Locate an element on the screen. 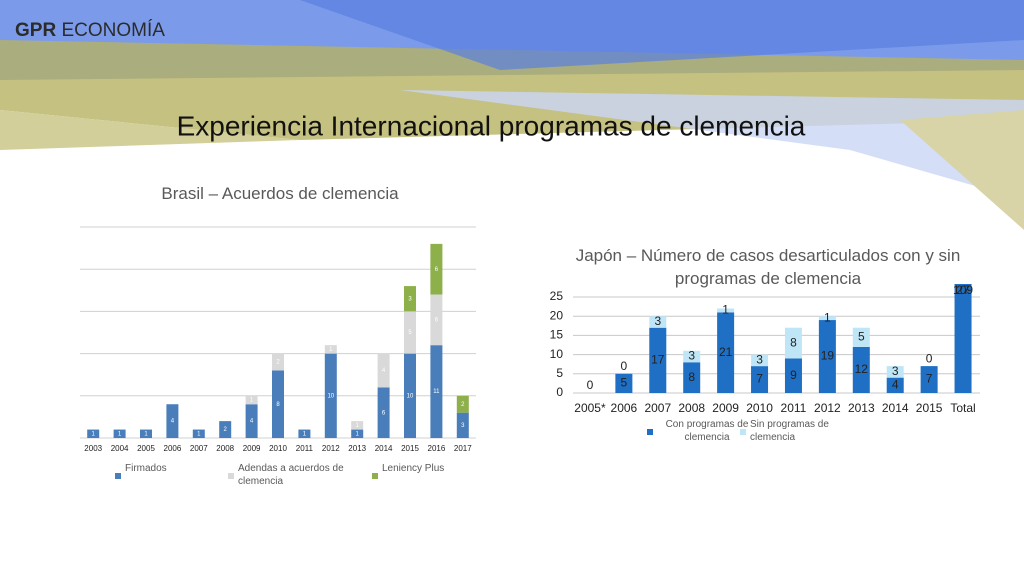 This screenshot has width=1024, height=576. x-tick-label: Total is located at coordinates (962, 408).